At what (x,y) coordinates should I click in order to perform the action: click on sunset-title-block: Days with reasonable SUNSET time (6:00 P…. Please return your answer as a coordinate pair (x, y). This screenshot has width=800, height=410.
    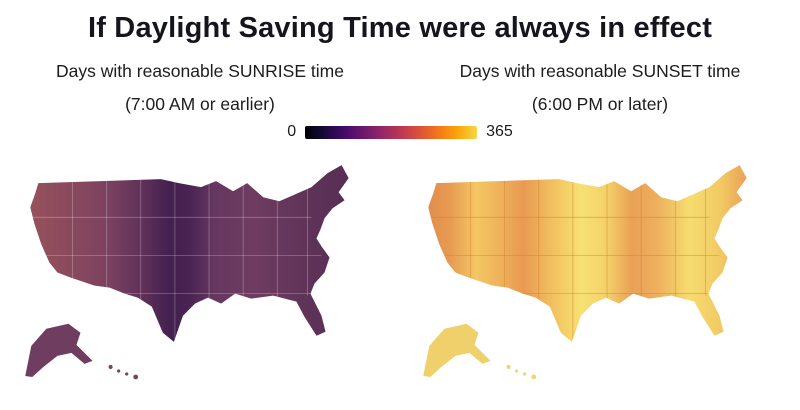
    Looking at the image, I should click on (600, 88).